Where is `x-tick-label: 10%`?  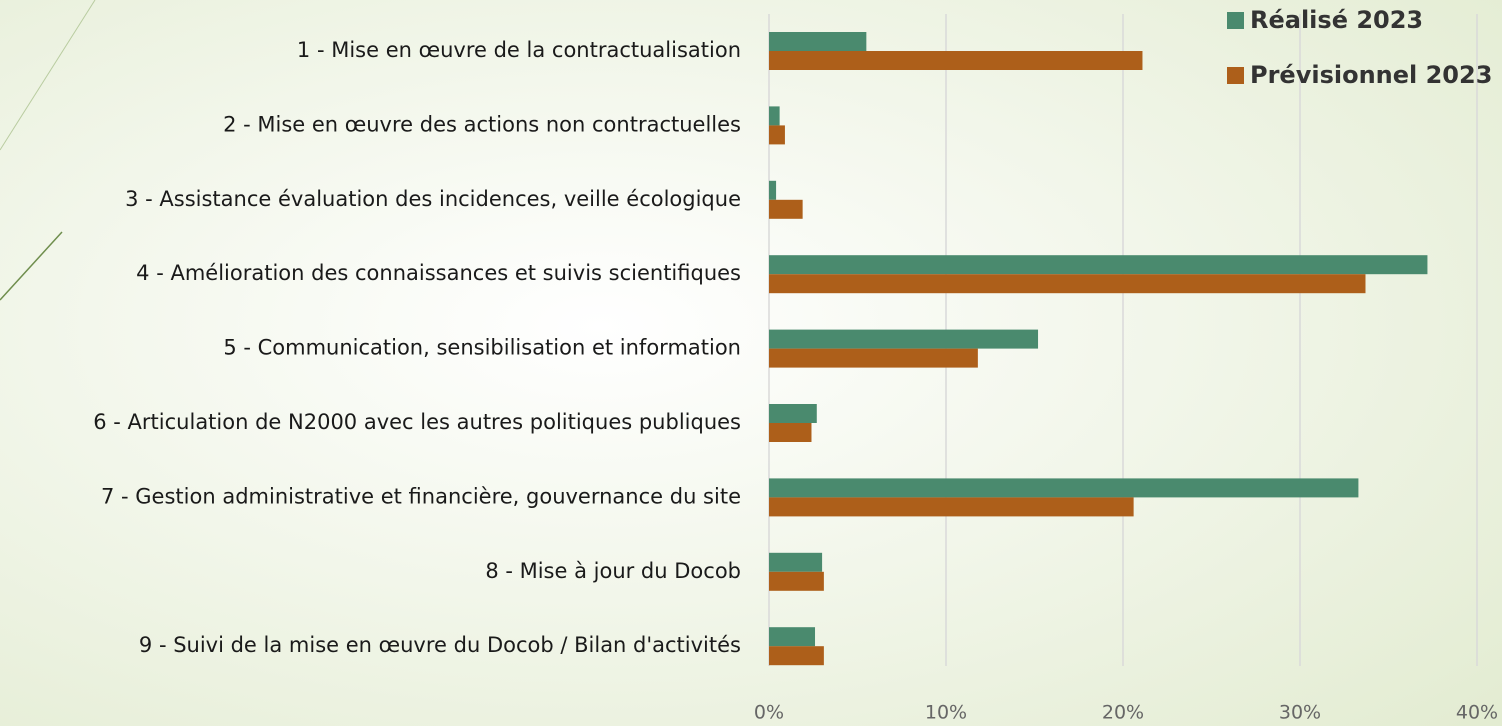
x-tick-label: 10% is located at coordinates (946, 713).